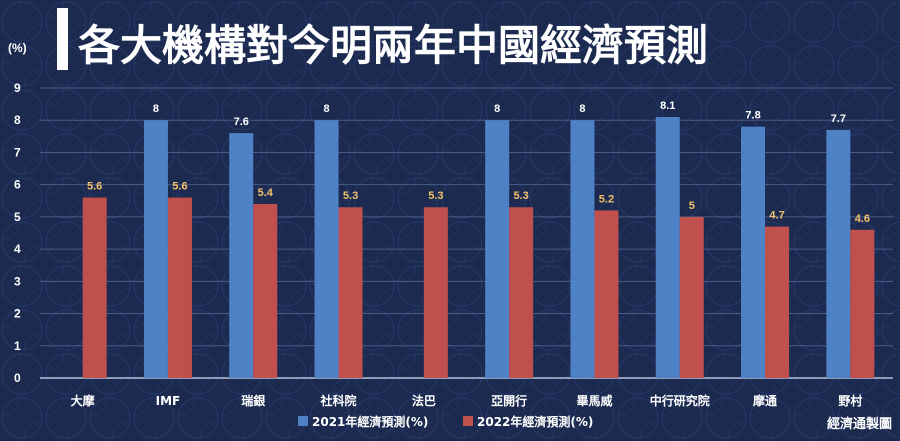  I want to click on y-tick-label: 3, so click(17, 281).